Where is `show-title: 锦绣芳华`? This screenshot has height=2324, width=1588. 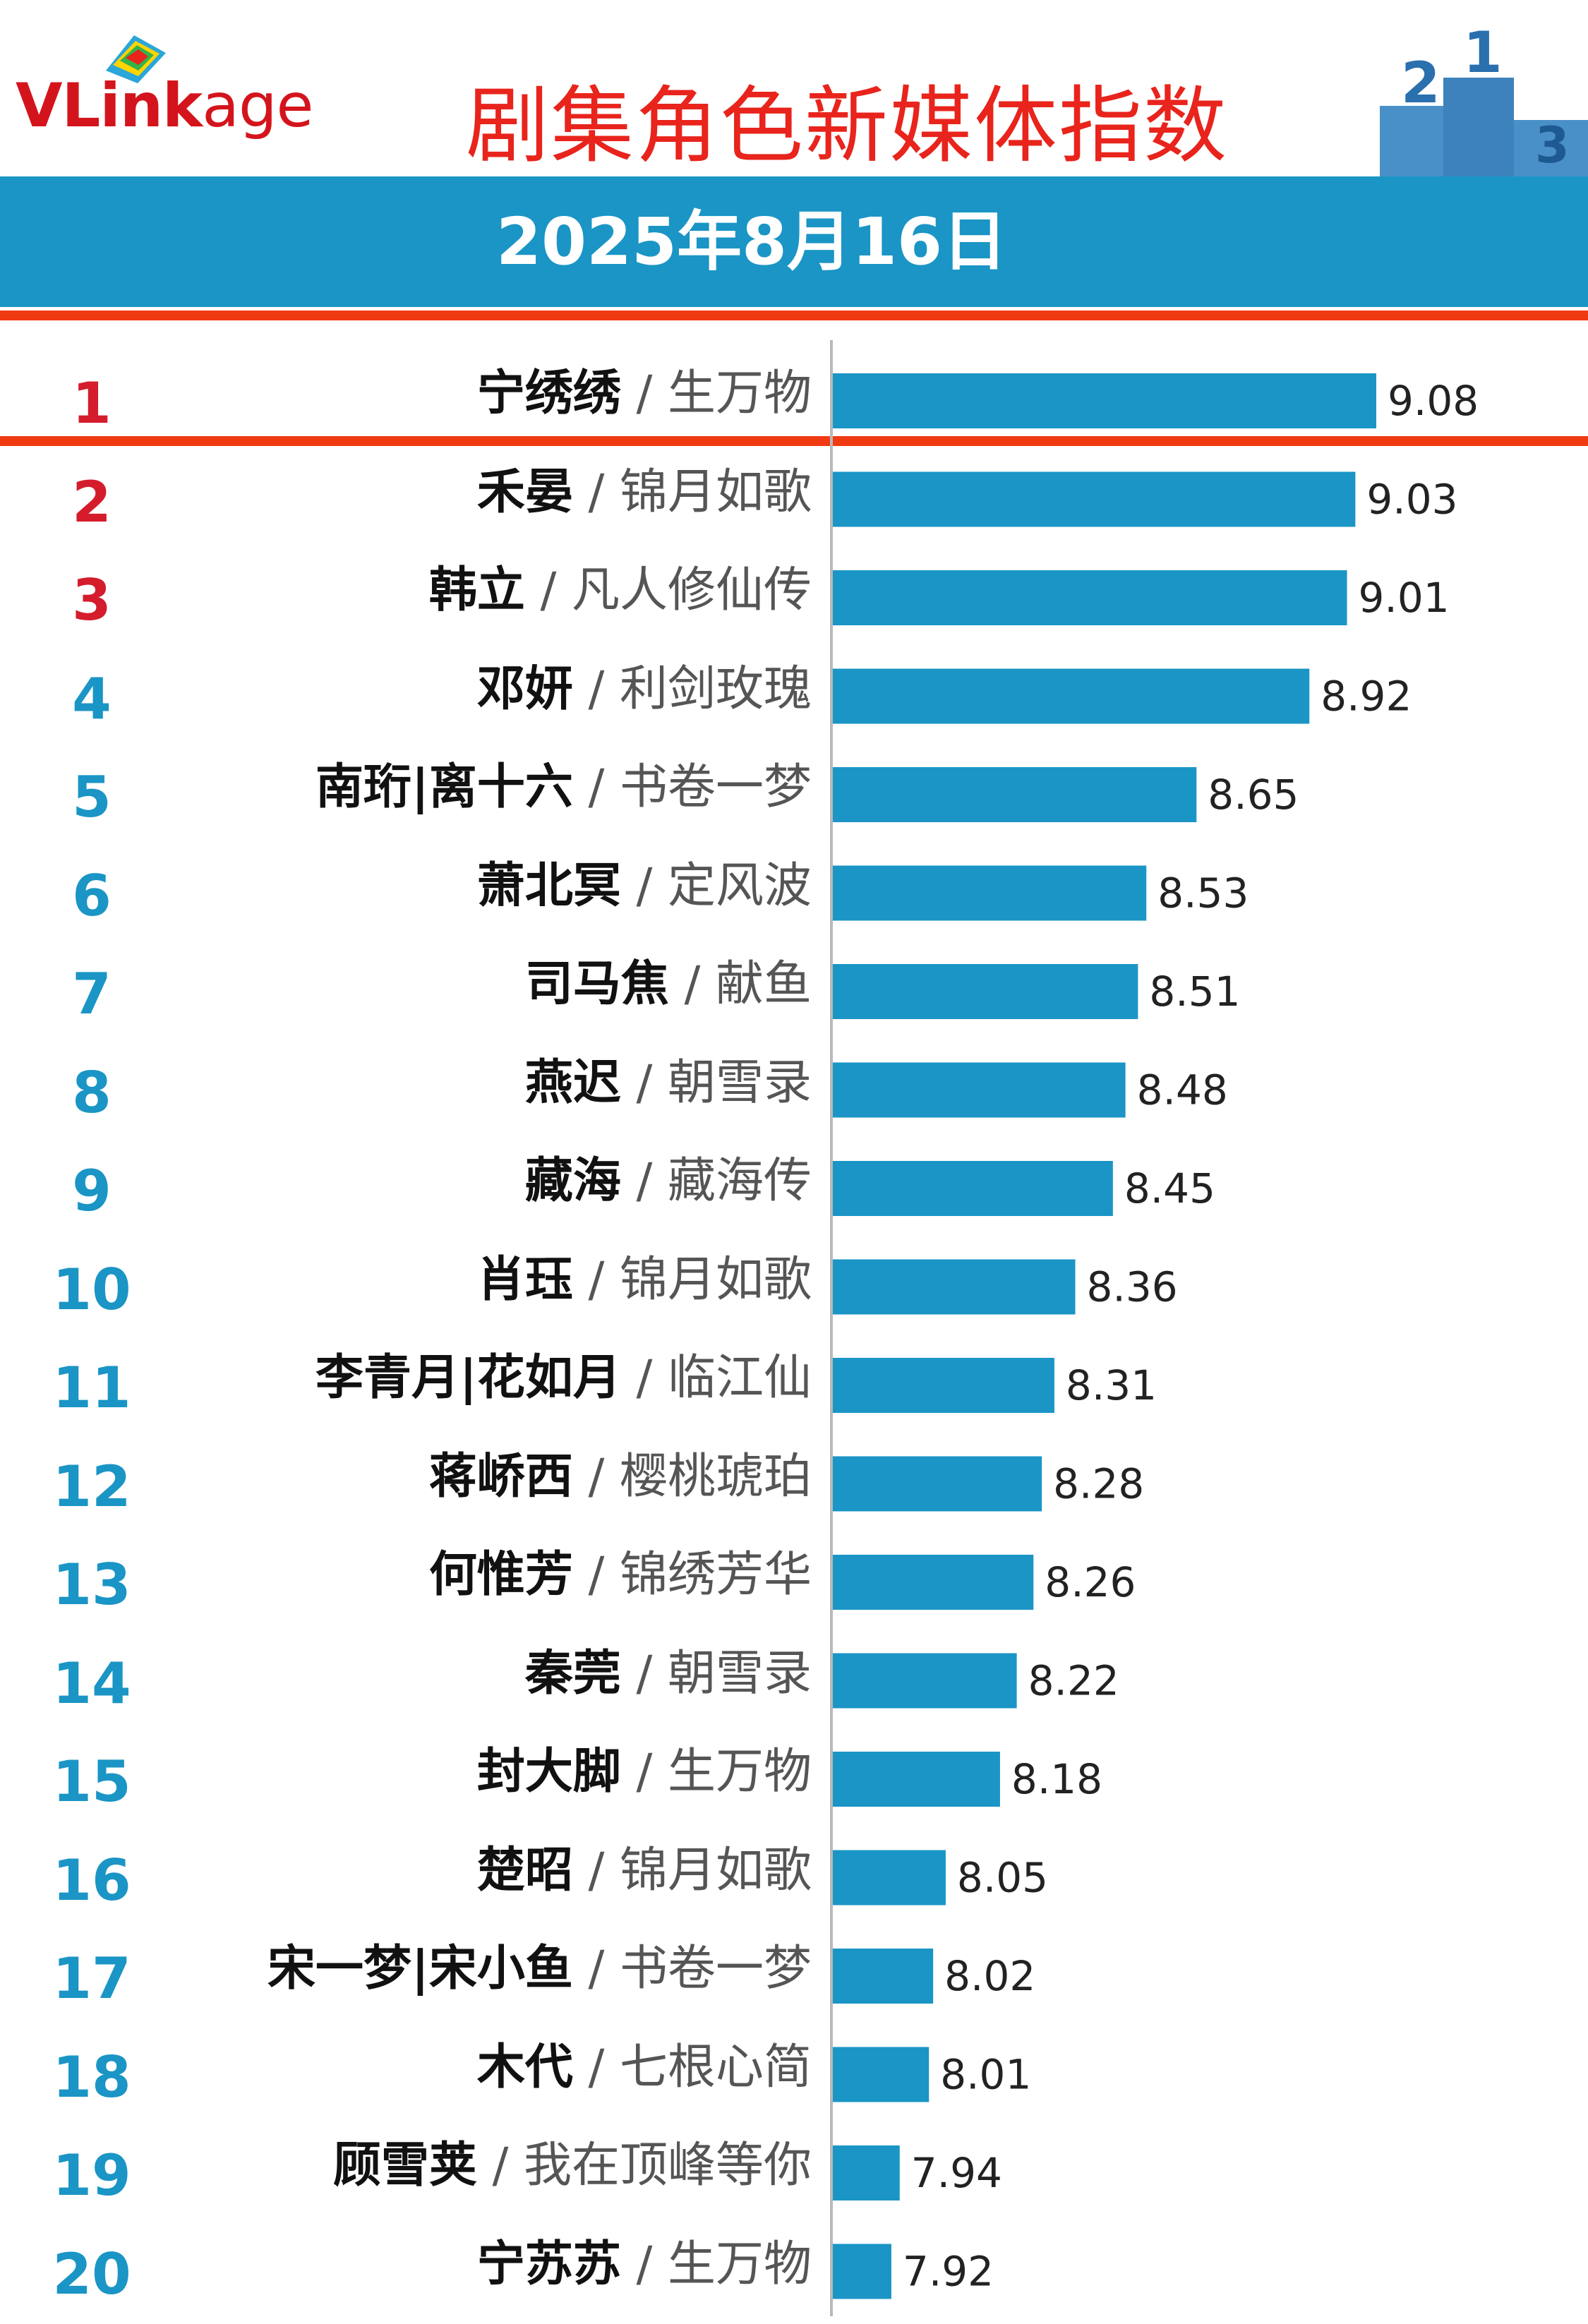 show-title: 锦绣芳华 is located at coordinates (715, 1575).